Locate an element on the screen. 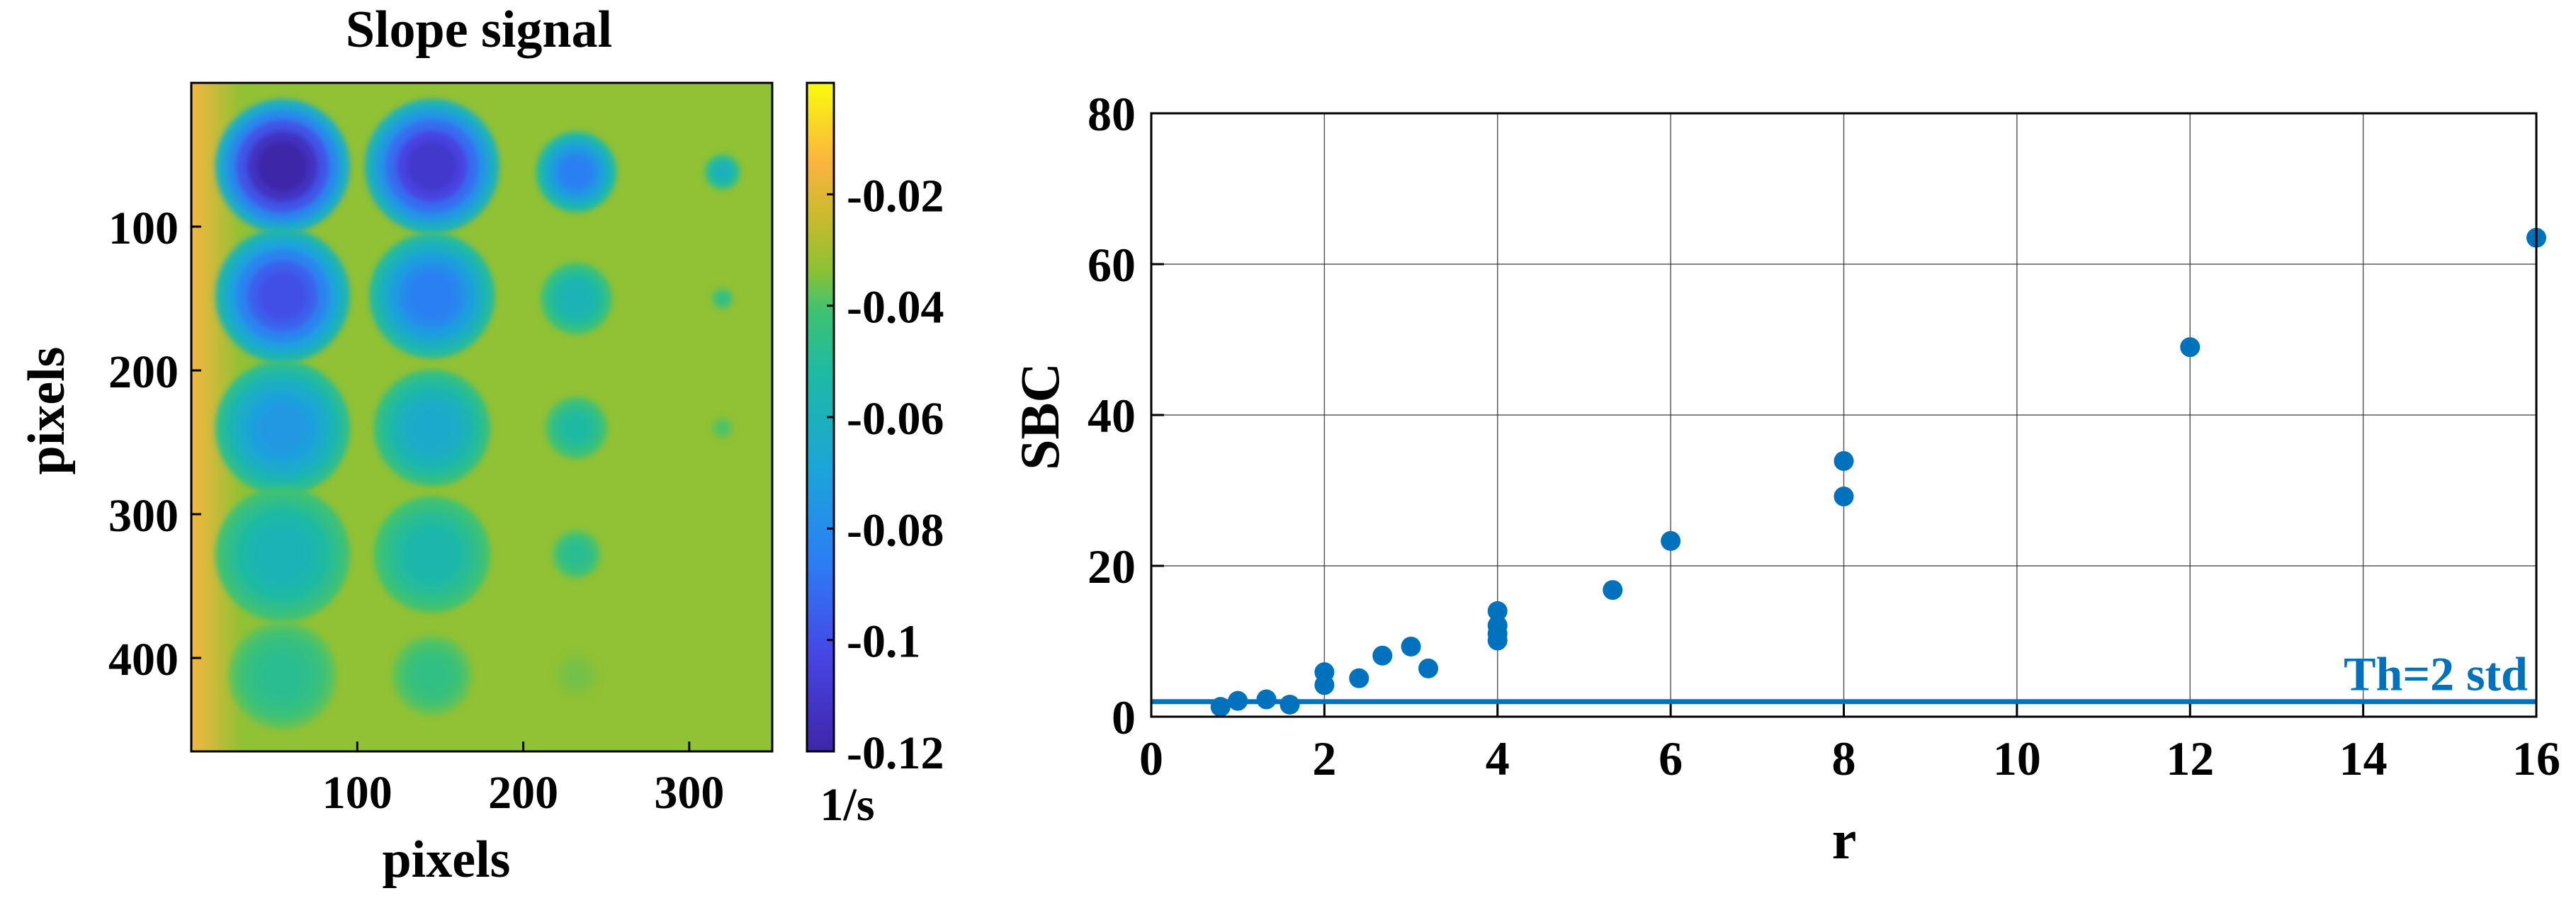  colorbar-unit-label: 1/s is located at coordinates (847, 805).